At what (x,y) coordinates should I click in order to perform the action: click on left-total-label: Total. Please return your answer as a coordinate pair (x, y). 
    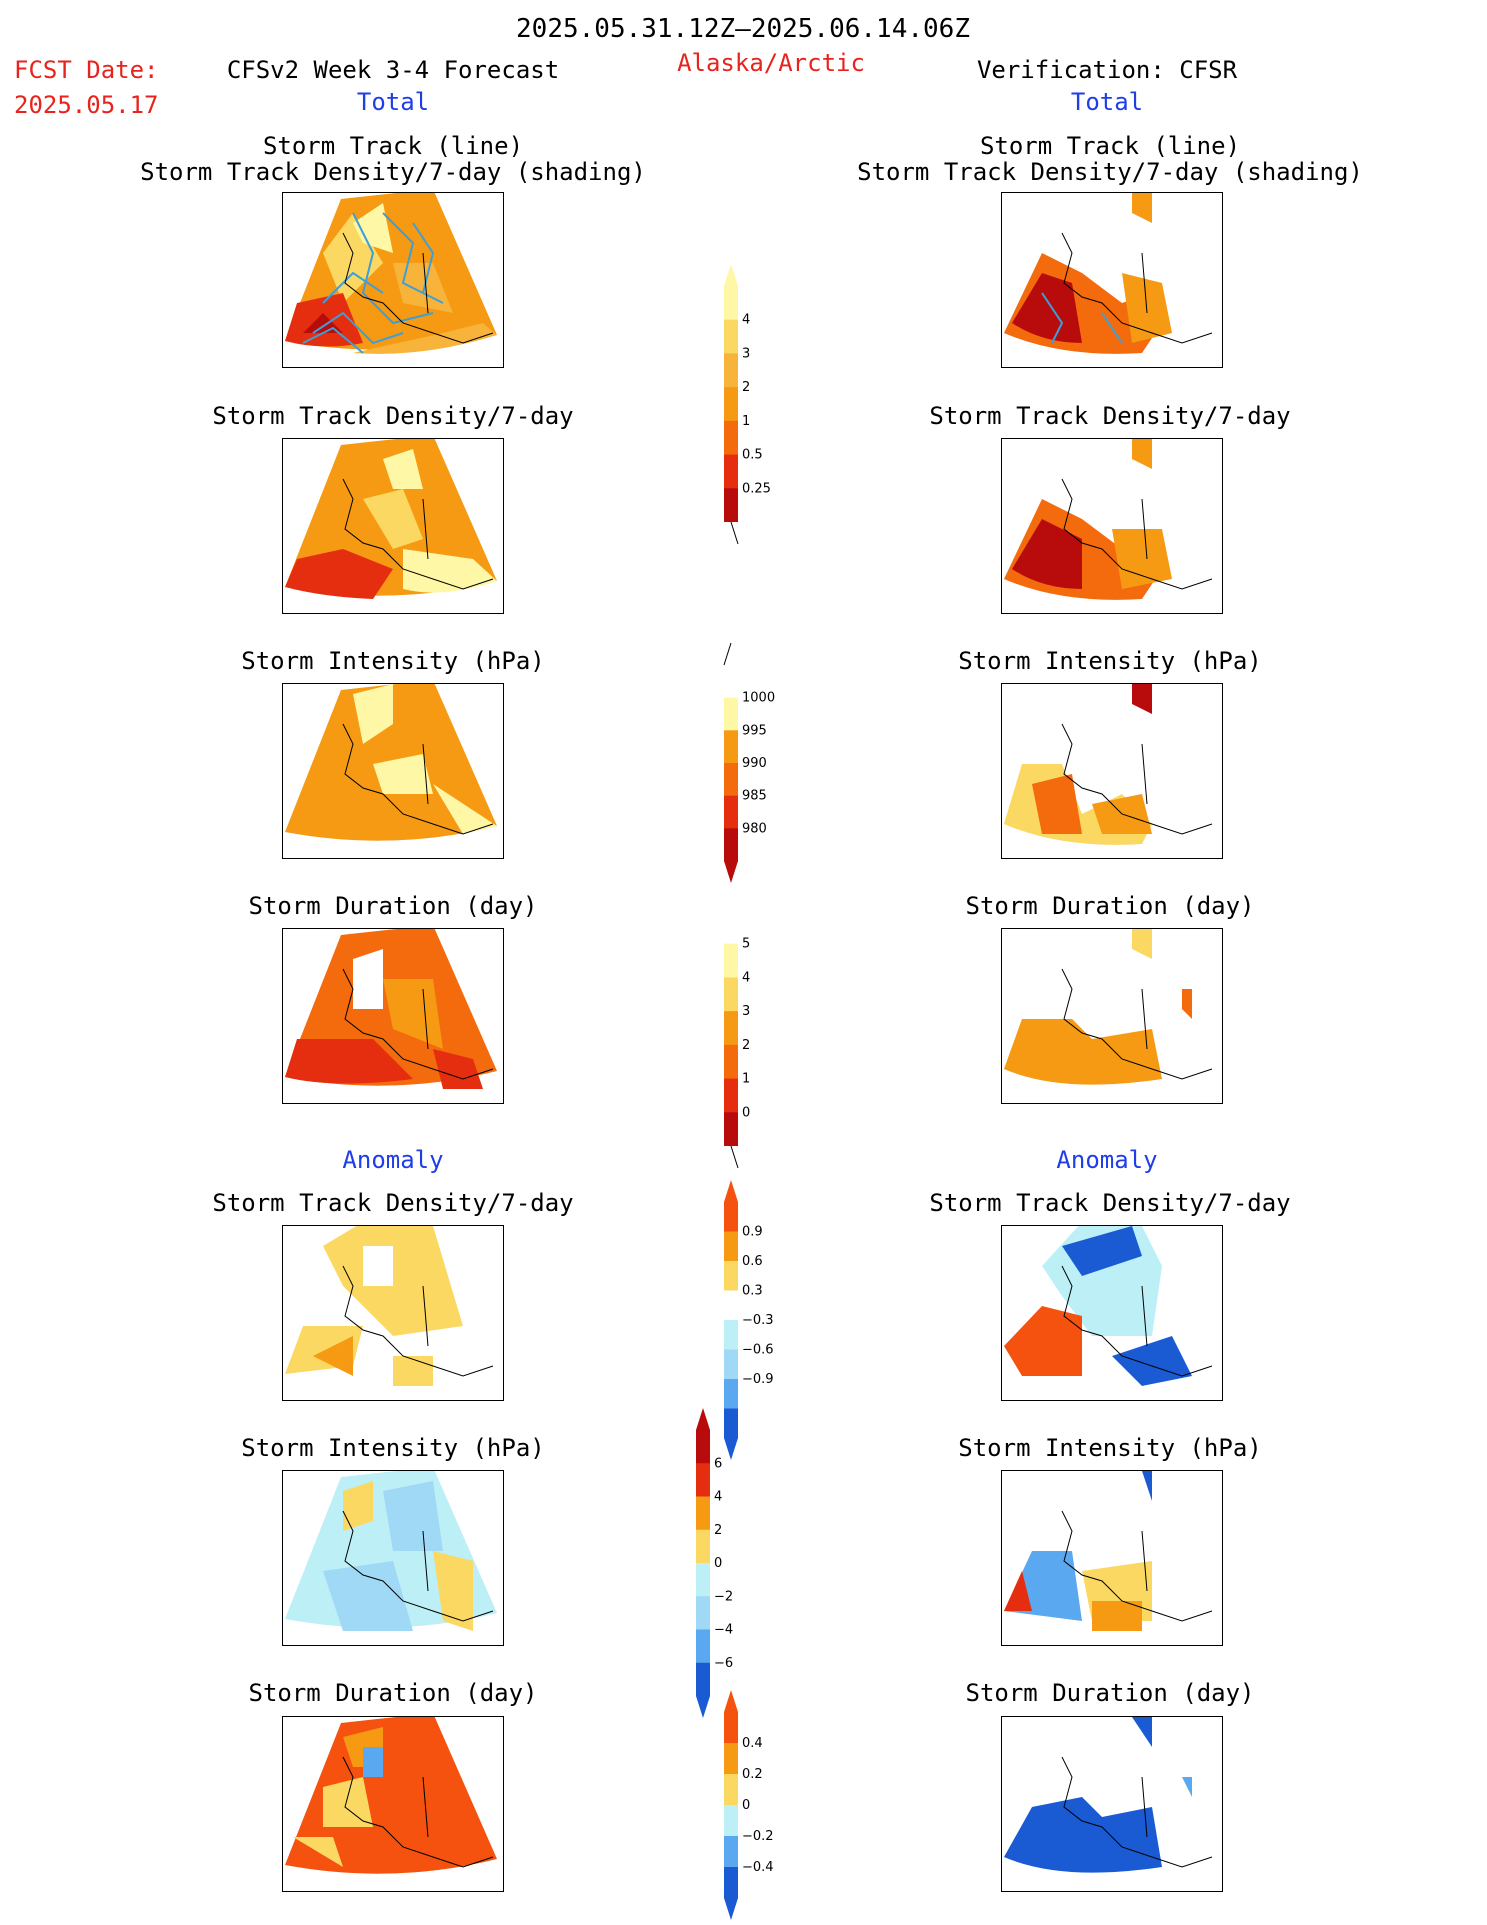
    Looking at the image, I should click on (393, 102).